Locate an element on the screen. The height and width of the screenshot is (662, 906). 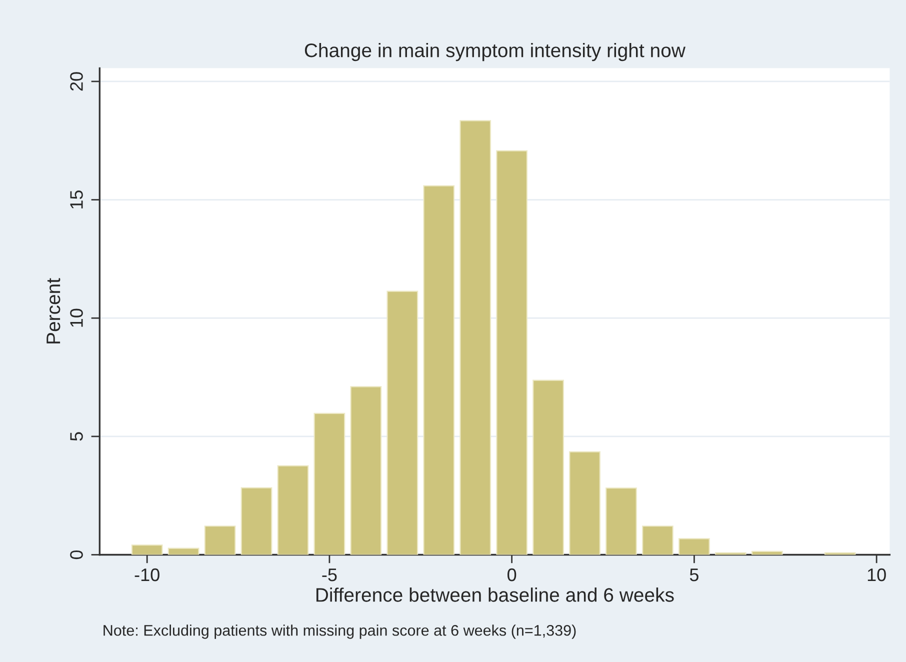
y-axis-title: Percent is located at coordinates (53, 311).